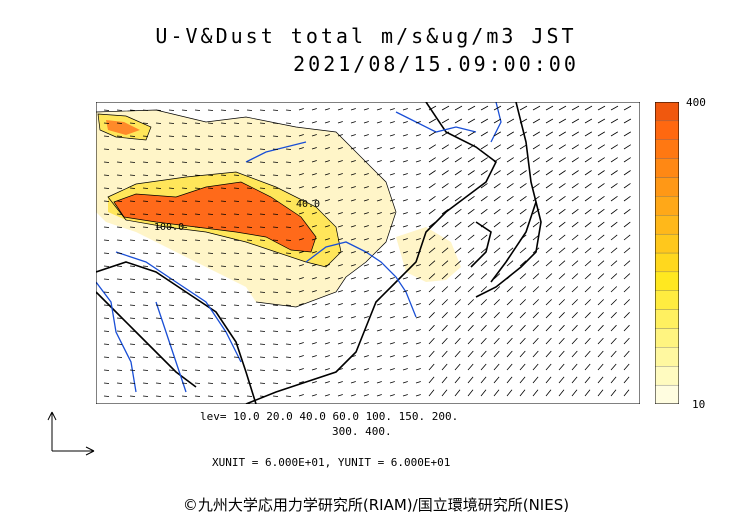  What do you see at coordinates (71, 433) in the screenshot?
I see `reference-arrow` at bounding box center [71, 433].